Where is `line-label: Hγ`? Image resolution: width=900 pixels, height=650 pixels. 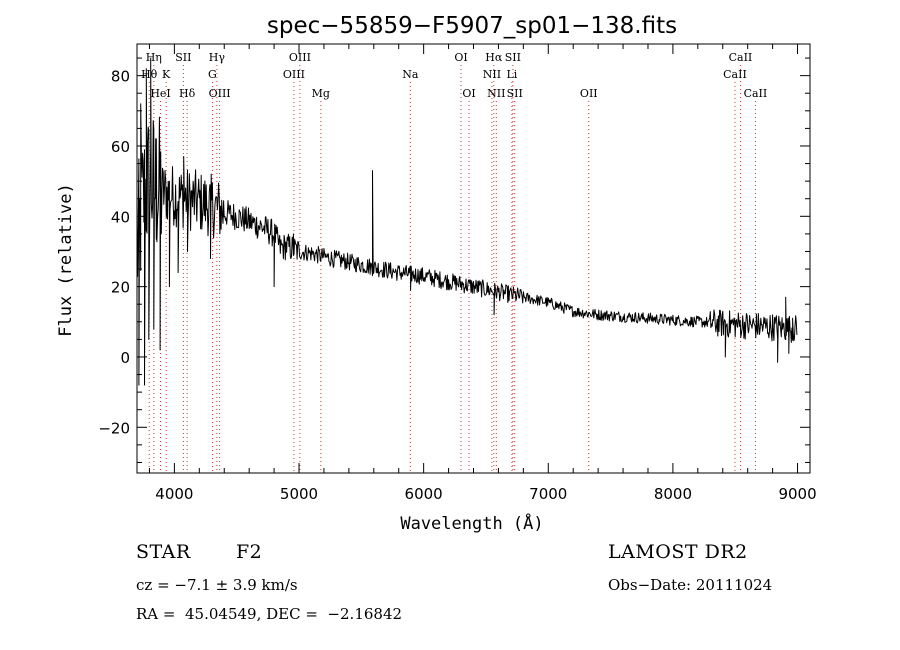
line-label: Hγ is located at coordinates (217, 57).